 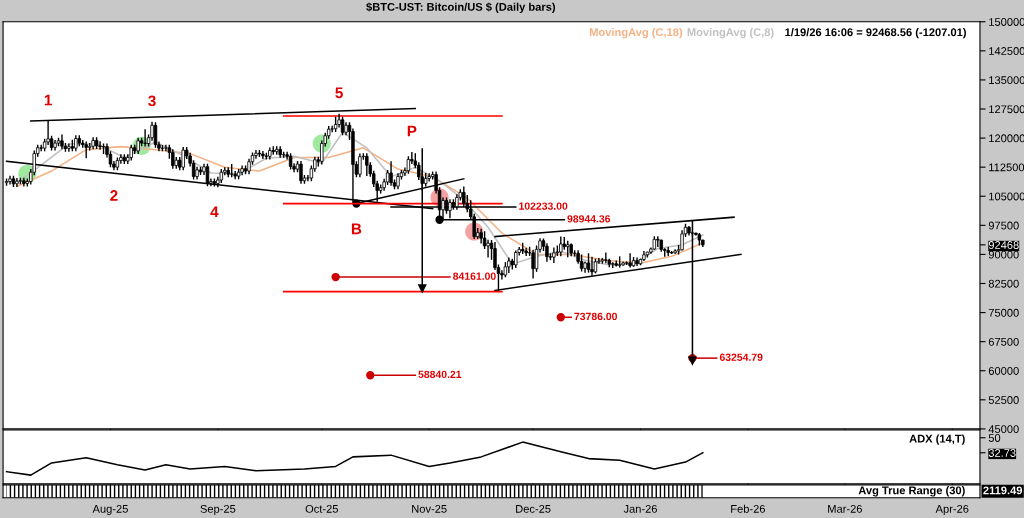 What do you see at coordinates (321, 508) in the screenshot?
I see `x-tick-label: Oct-25` at bounding box center [321, 508].